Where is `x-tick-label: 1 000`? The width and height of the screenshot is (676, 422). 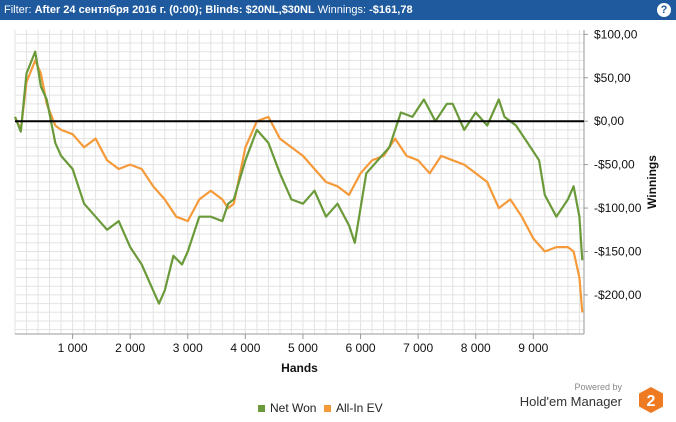
x-tick-label: 1 000 is located at coordinates (73, 348).